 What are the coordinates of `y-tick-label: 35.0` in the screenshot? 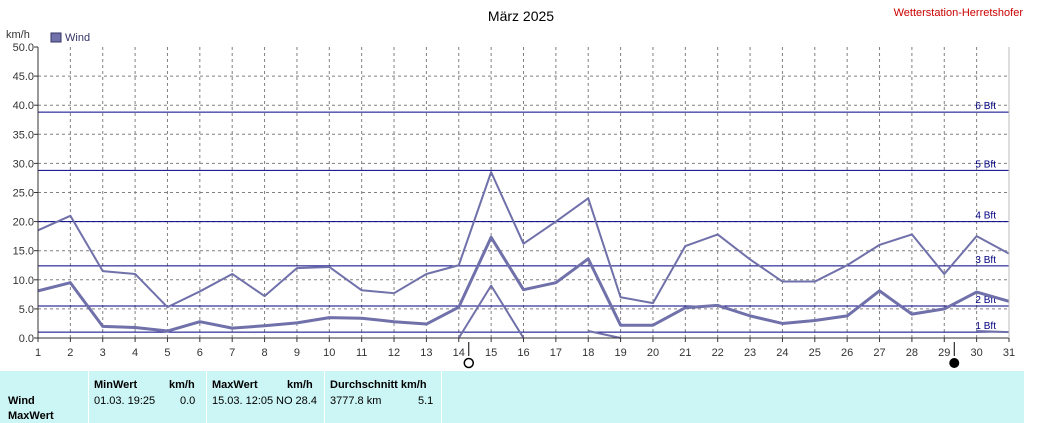 It's located at (23, 135).